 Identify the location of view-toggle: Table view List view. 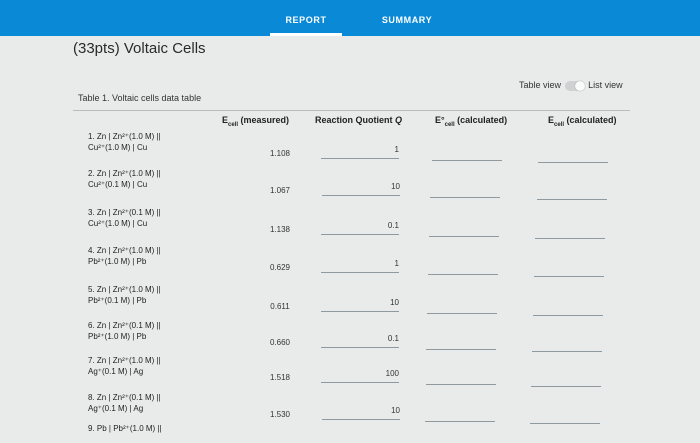
(571, 85).